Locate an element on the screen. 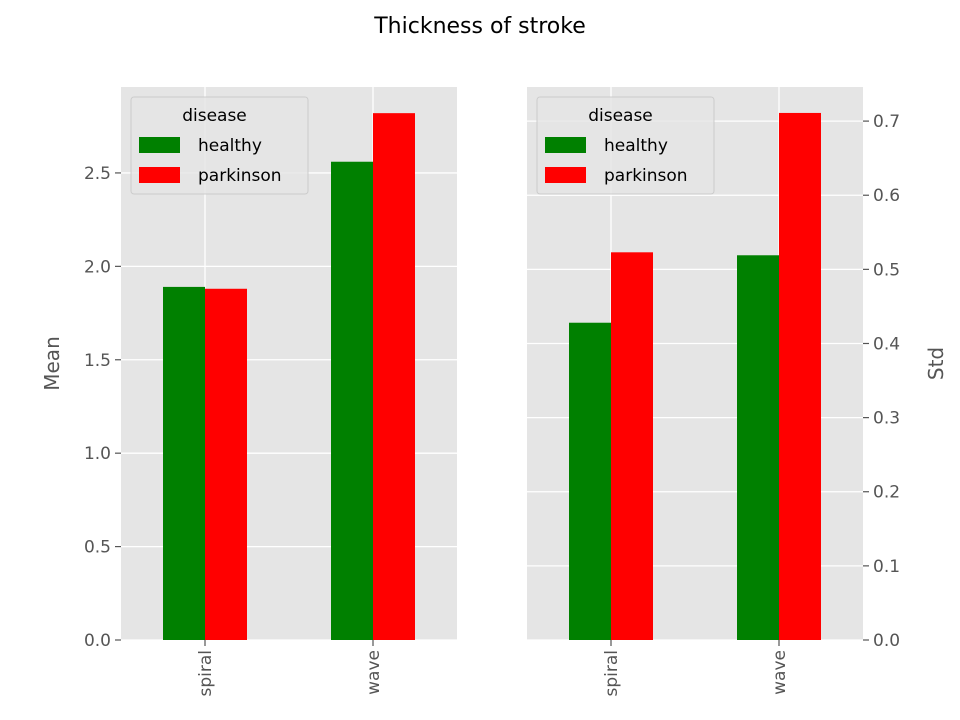  xtick-label-mean-wave: wave is located at coordinates (374, 672).